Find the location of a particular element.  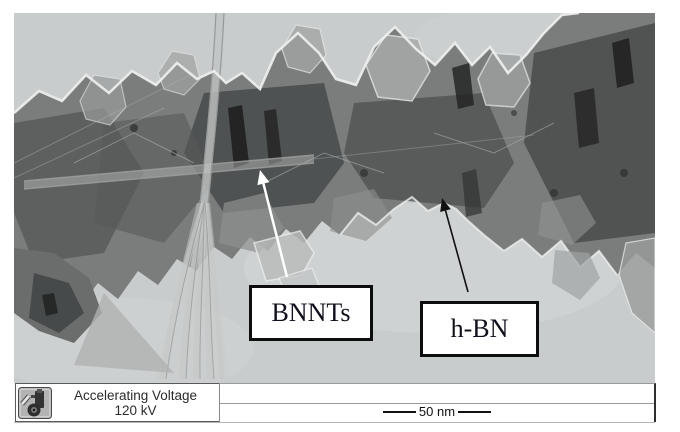

scale-bar-label: 50 nm is located at coordinates (437, 411).